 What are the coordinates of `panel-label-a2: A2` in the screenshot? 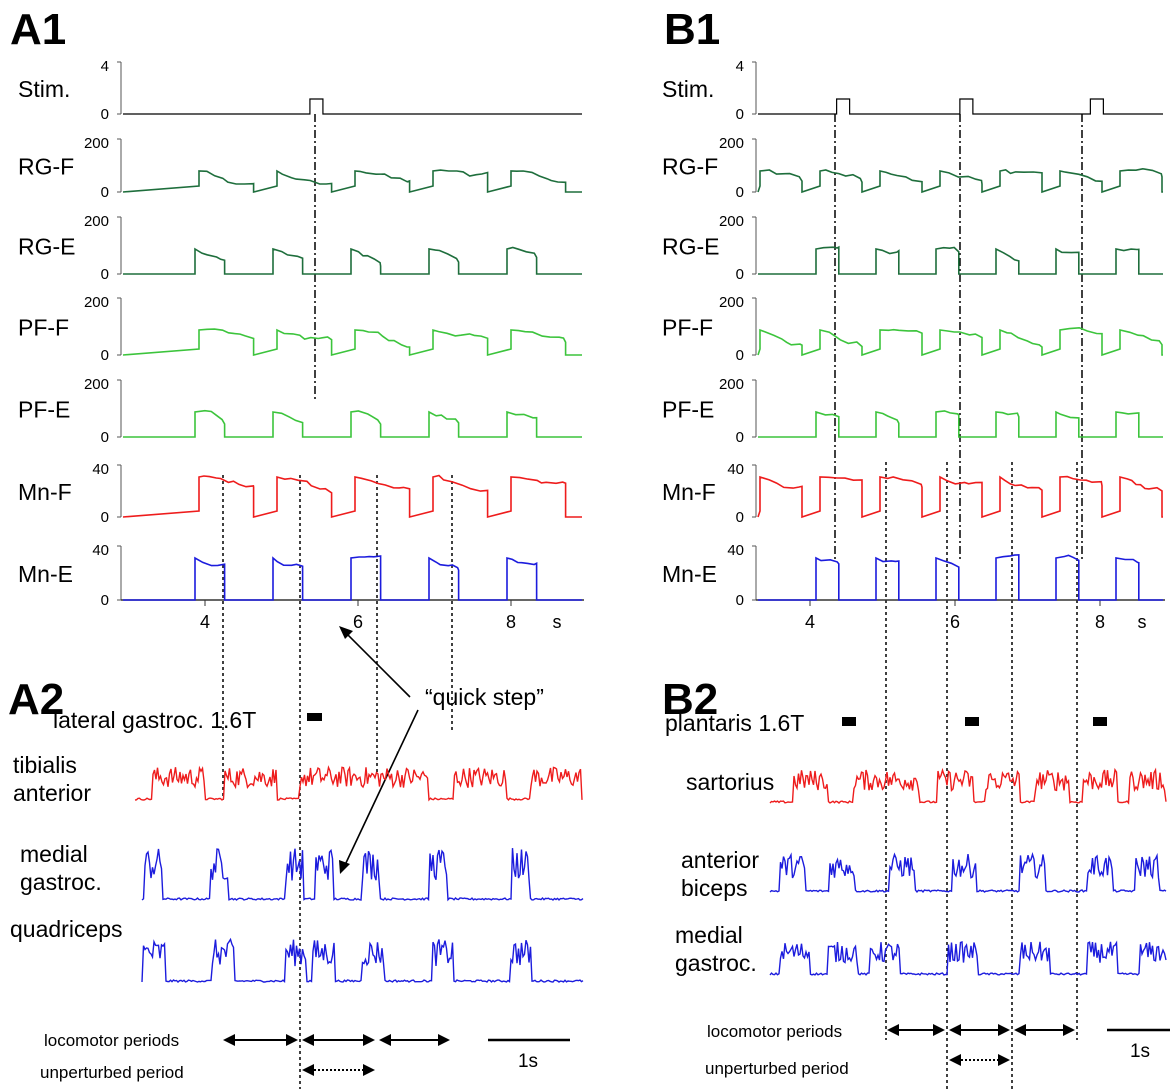 It's located at (36, 699).